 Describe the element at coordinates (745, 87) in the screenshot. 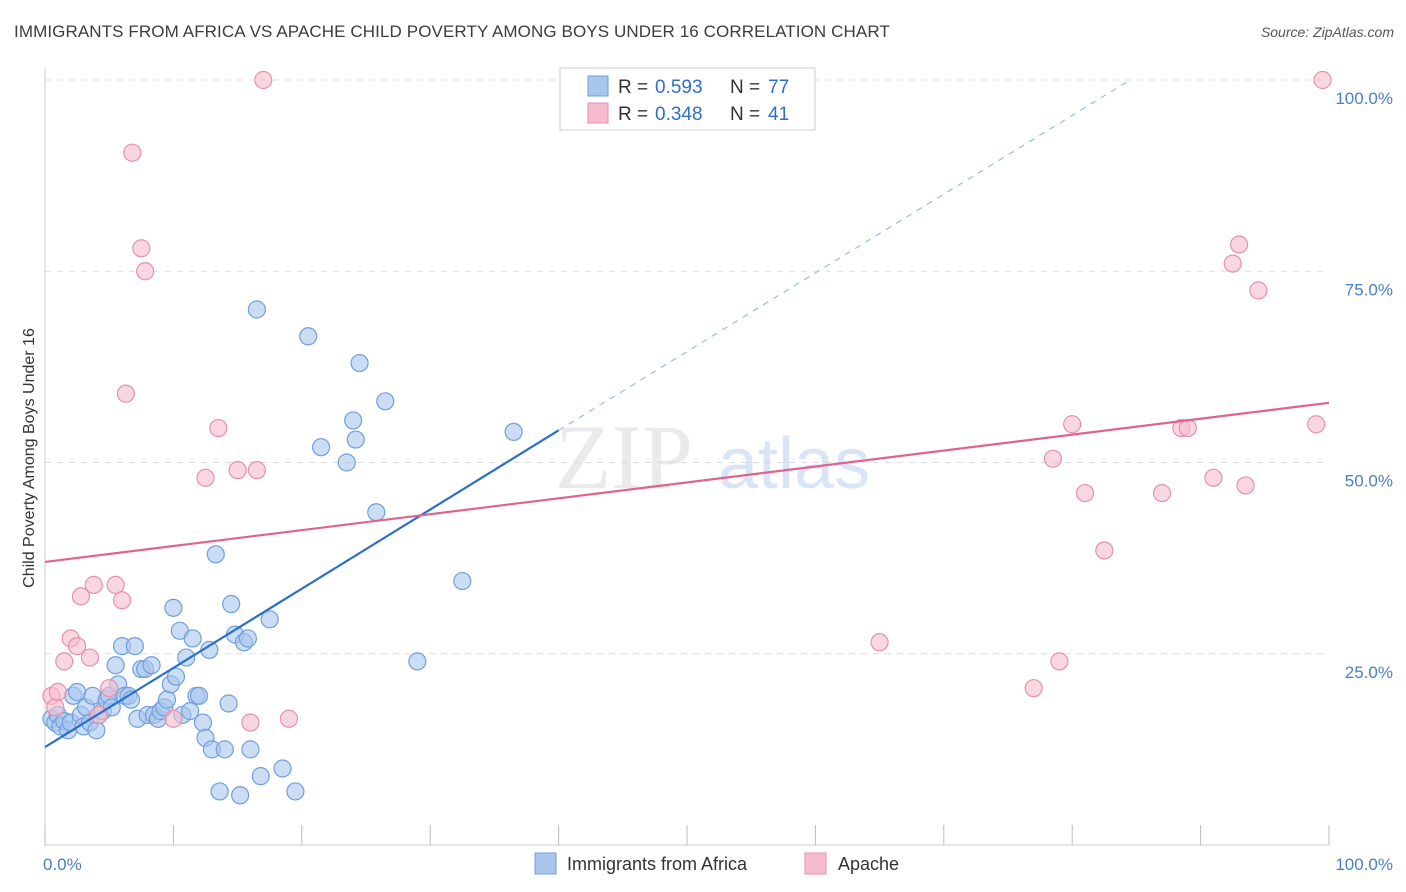

I see `legend-n-label-africa: N =` at that location.